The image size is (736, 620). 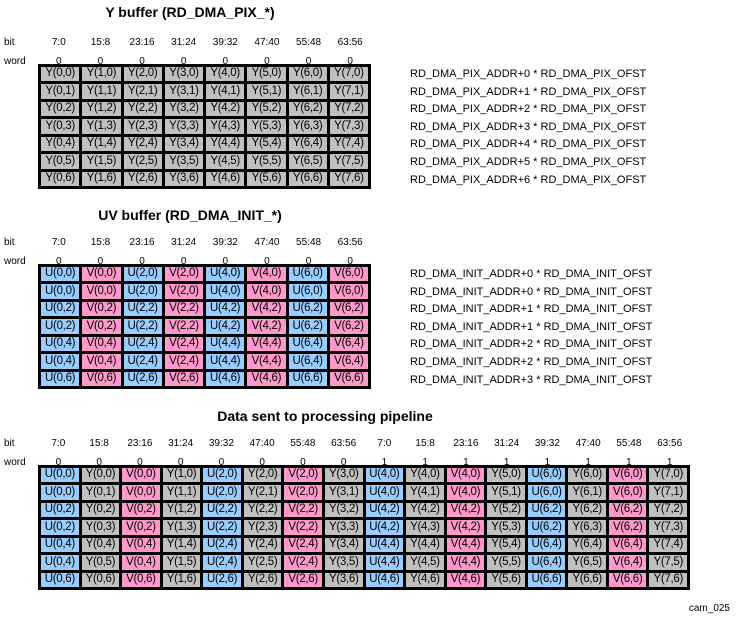 What do you see at coordinates (183, 178) in the screenshot?
I see `data-cell: Y(3,6)` at bounding box center [183, 178].